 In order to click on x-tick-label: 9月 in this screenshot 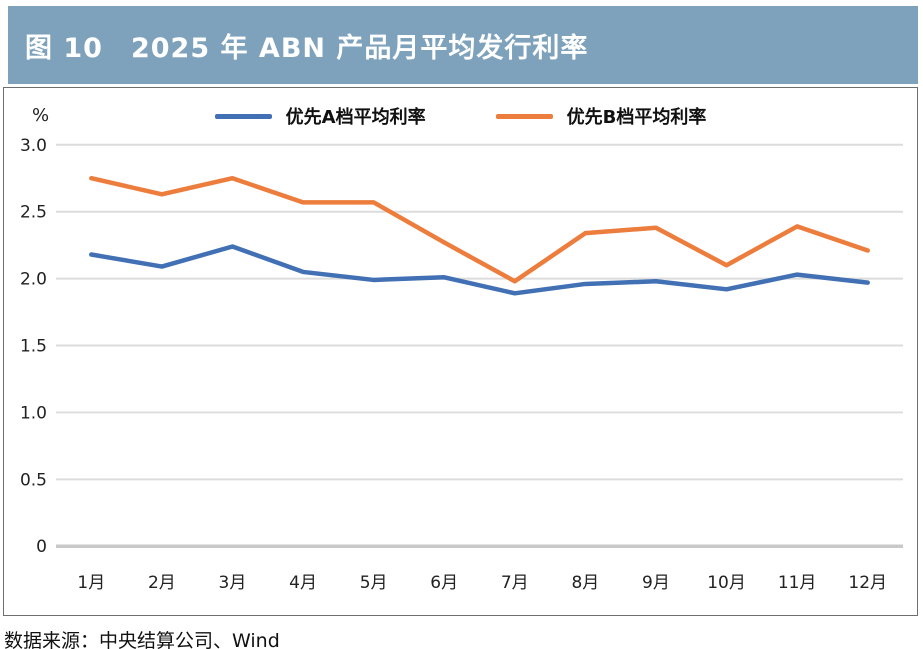, I will do `click(656, 582)`.